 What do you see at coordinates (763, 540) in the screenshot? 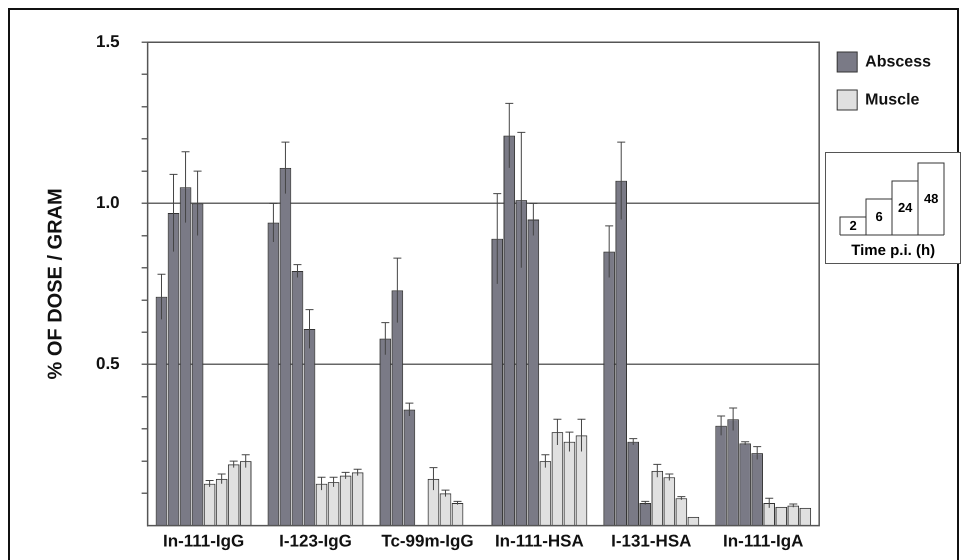
I see `x-tick-label: In-111-IgA` at bounding box center [763, 540].